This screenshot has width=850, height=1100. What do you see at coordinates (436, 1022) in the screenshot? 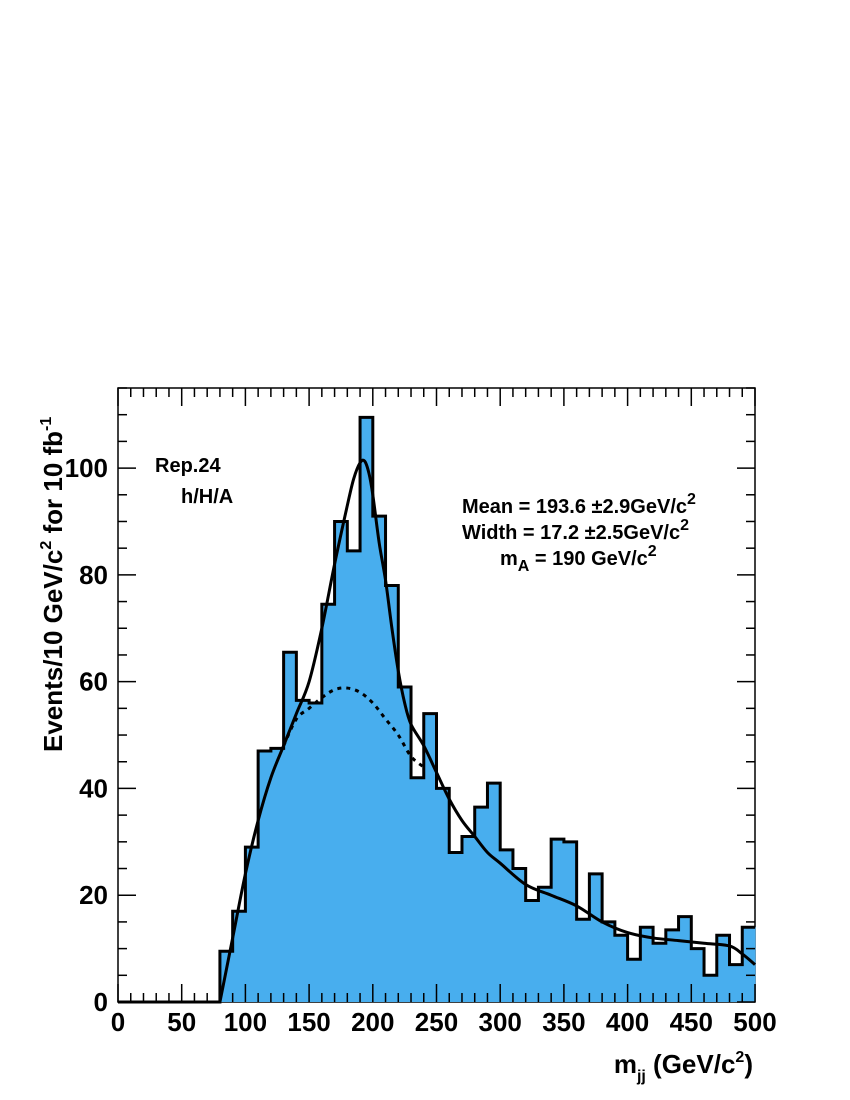
I see `x-tick-label: 250` at bounding box center [436, 1022].